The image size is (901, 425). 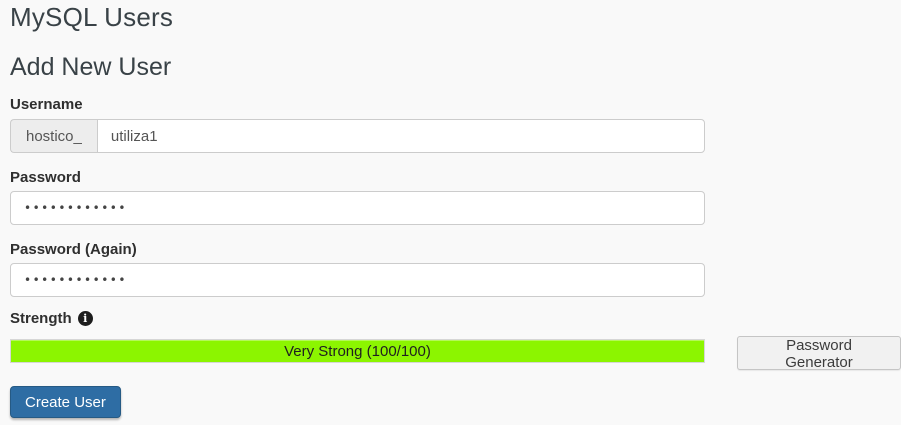 I want to click on password-label: Password, so click(x=45, y=177).